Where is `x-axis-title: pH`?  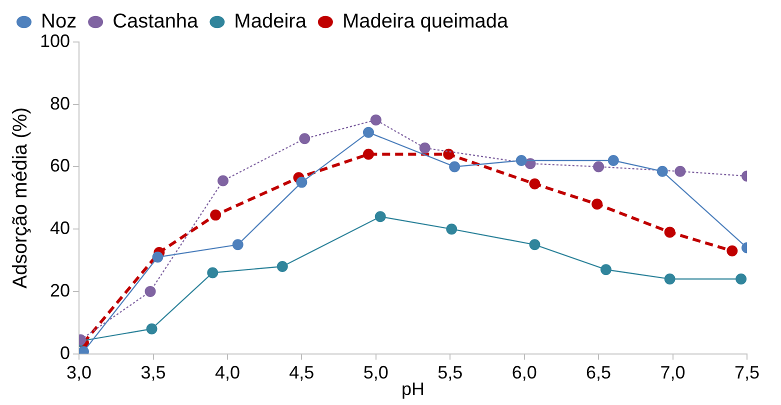
x-axis-title: pH is located at coordinates (413, 389).